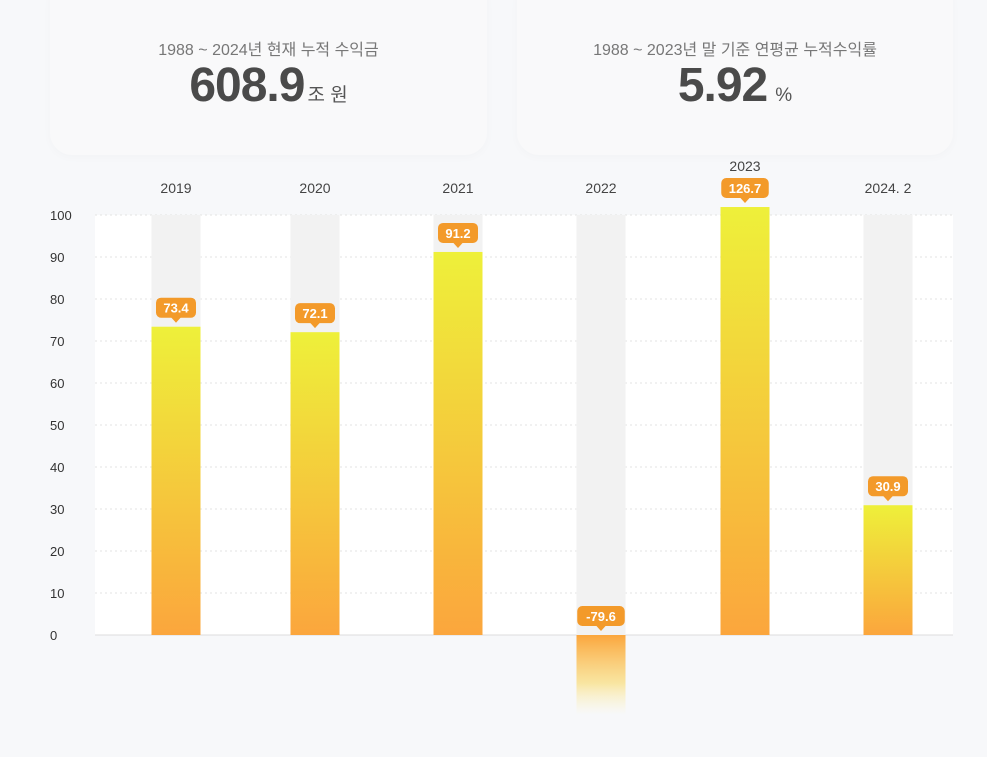 The height and width of the screenshot is (757, 987). I want to click on y-tick-label: 30, so click(57, 509).